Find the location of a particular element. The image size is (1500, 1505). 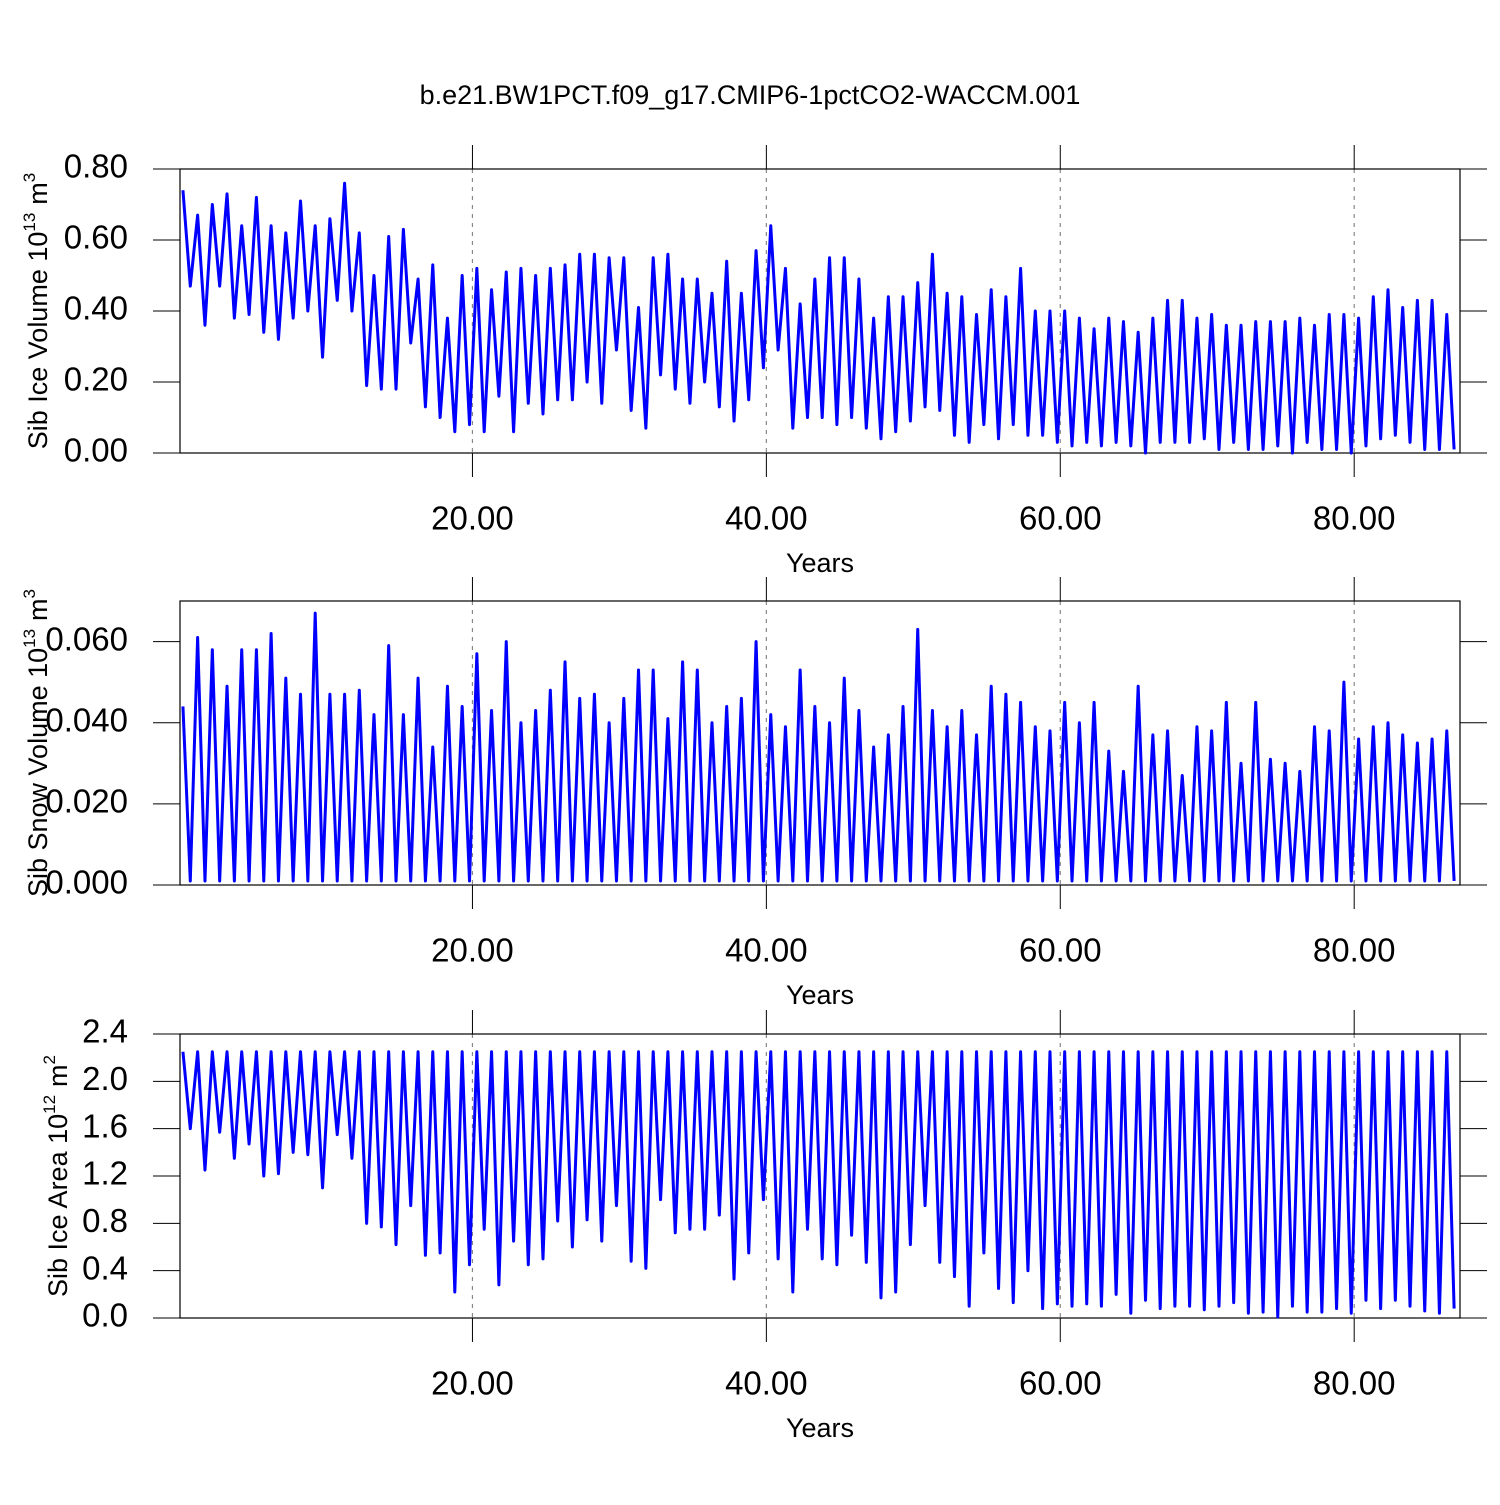

y-axis-label: Sib Ice Area 1012 m2 is located at coordinates (56, 1176).